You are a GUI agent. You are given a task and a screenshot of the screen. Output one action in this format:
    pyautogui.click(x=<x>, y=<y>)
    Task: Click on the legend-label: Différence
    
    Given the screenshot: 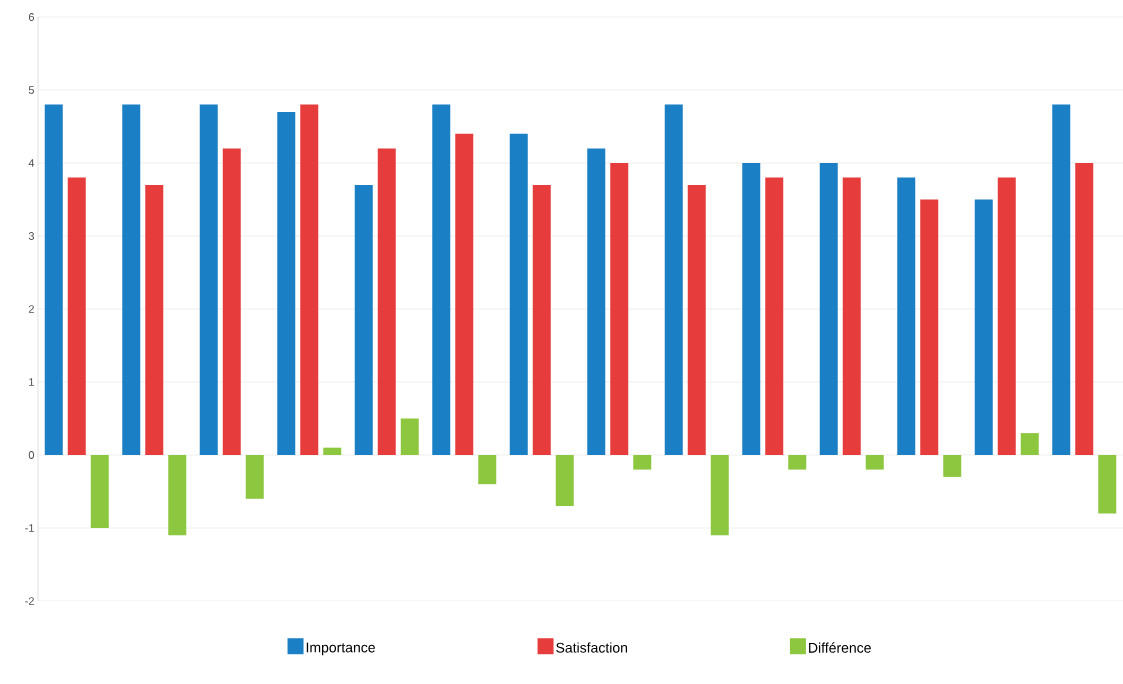 What is the action you would take?
    pyautogui.click(x=840, y=647)
    